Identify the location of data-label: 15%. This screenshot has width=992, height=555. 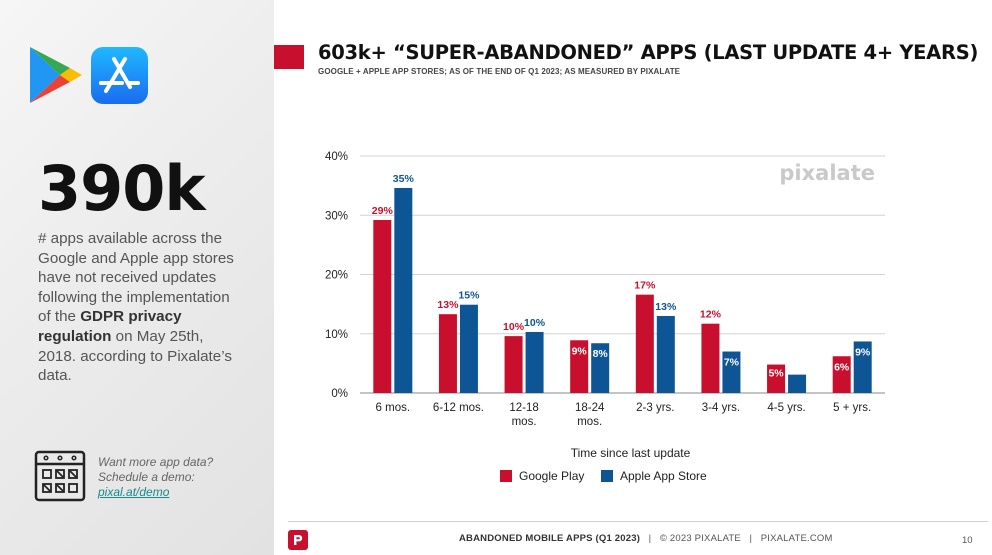
(469, 296).